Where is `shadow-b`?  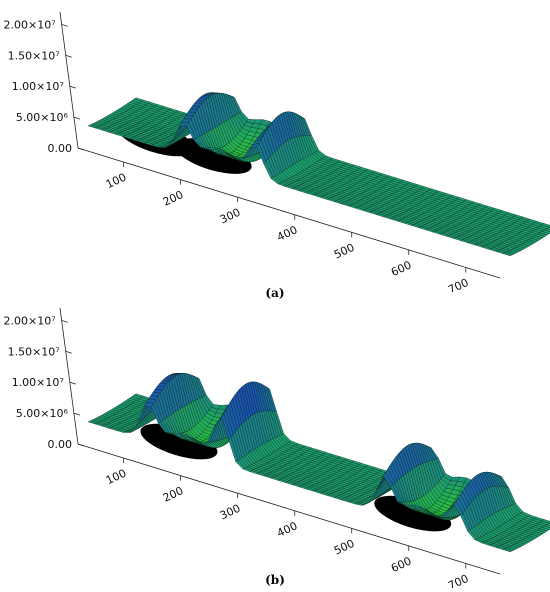 shadow-b is located at coordinates (296, 477).